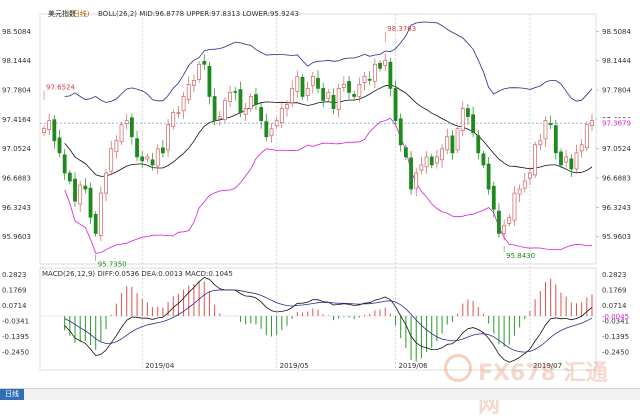  I want to click on macd-y-tick-label-left: -0.0341, so click(15, 322).